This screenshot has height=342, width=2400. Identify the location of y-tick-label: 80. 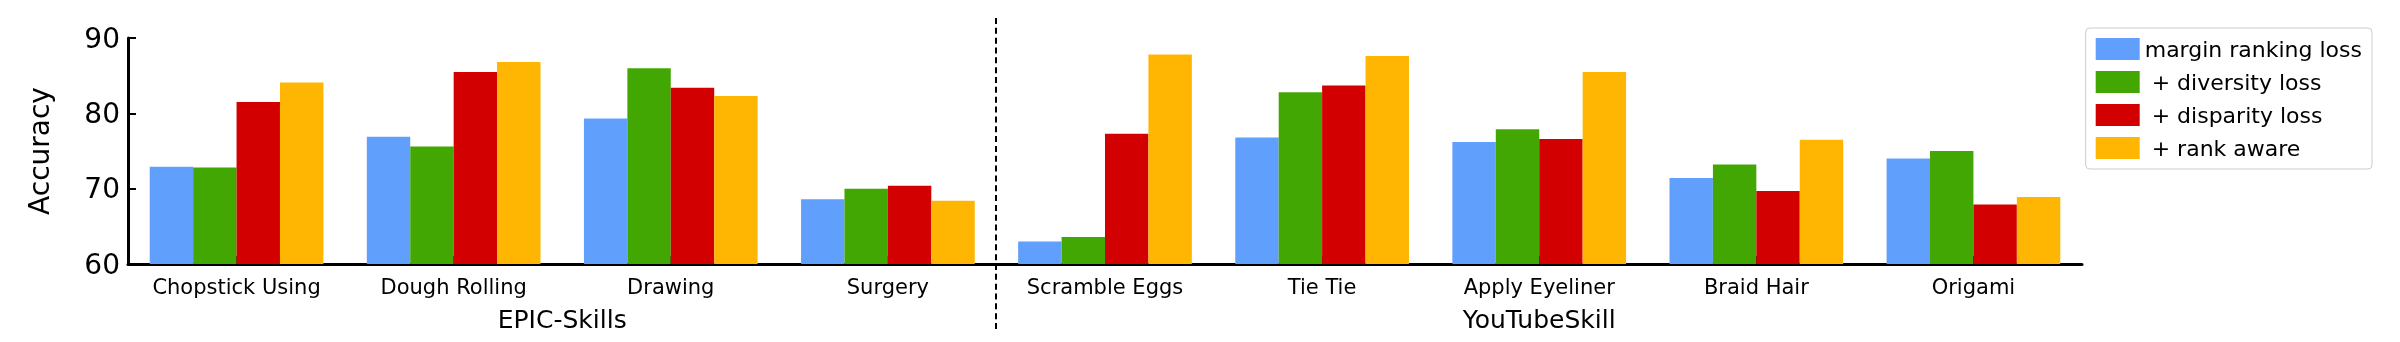
(102, 113).